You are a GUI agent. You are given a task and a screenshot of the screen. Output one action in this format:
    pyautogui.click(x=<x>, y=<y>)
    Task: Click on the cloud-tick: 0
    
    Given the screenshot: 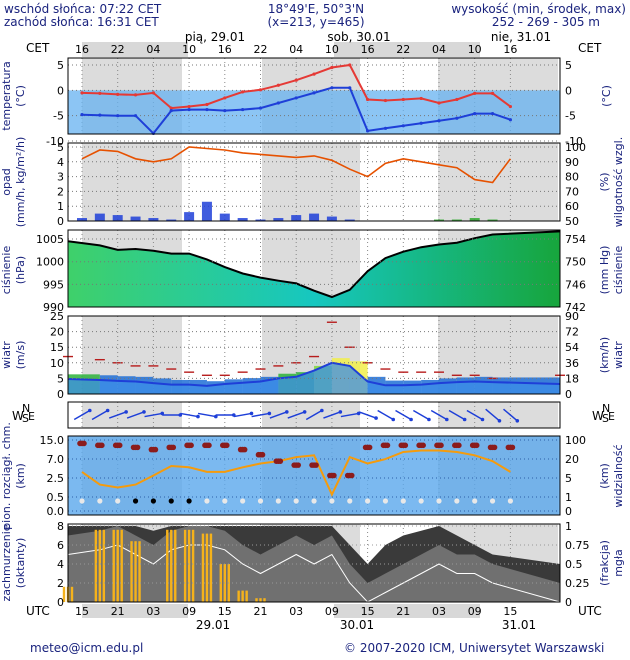 What is the action you would take?
    pyautogui.click(x=60, y=602)
    